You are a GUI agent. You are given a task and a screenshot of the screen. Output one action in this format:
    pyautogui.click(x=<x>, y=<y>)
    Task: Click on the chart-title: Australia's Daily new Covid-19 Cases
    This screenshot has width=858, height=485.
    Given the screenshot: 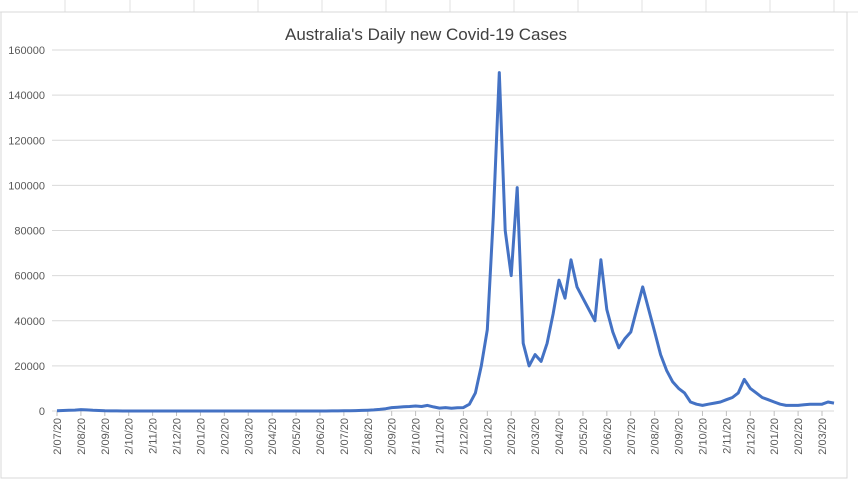 What is the action you would take?
    pyautogui.click(x=426, y=34)
    